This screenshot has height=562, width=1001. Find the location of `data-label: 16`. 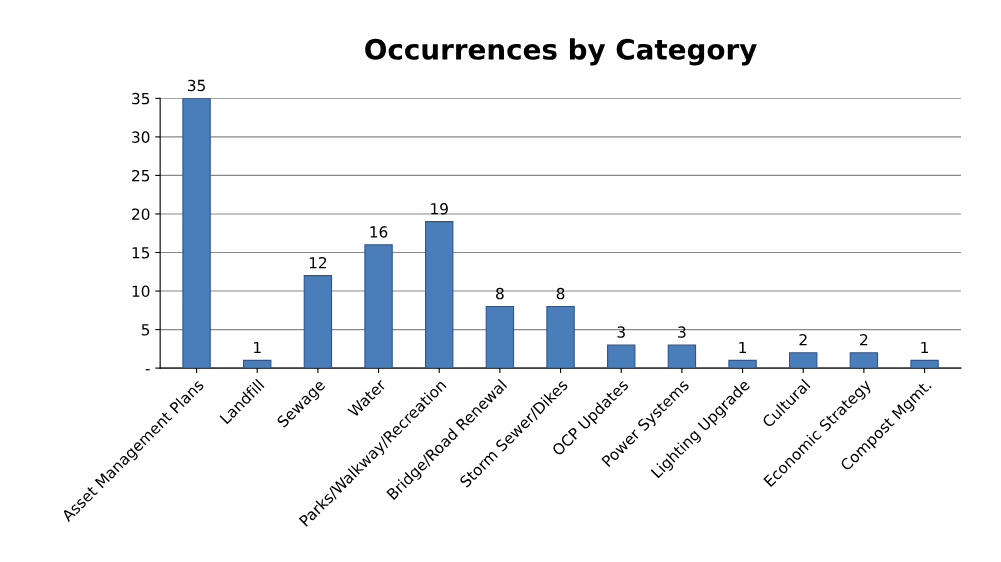

data-label: 16 is located at coordinates (379, 232).